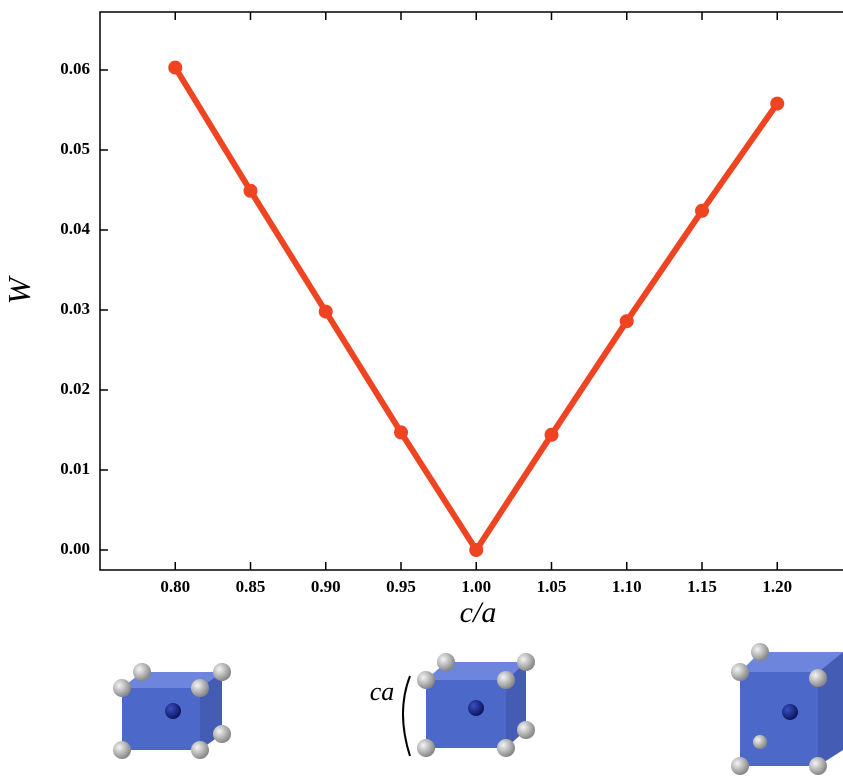 Image resolution: width=843 pixels, height=776 pixels. What do you see at coordinates (401, 586) in the screenshot?
I see `x-tick-label: 0.95` at bounding box center [401, 586].